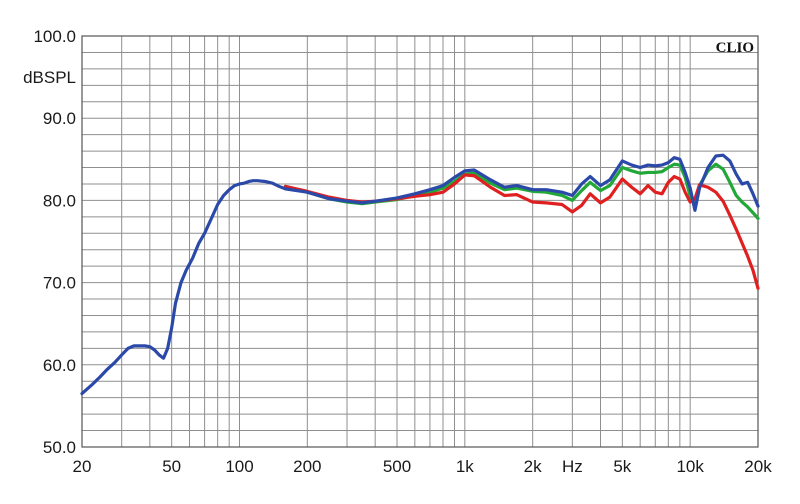  What do you see at coordinates (423, 466) in the screenshot?
I see `x-tick-labels: 20 50 100 200 500 1k 2k 5k 10k 20k` at bounding box center [423, 466].